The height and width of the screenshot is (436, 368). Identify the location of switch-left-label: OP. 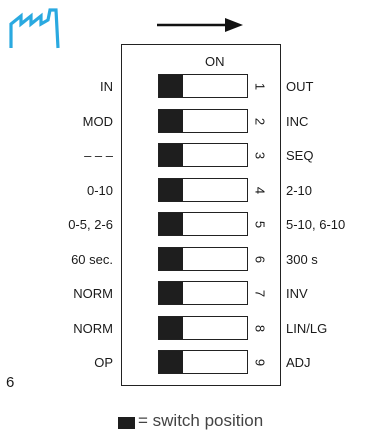
(103, 362).